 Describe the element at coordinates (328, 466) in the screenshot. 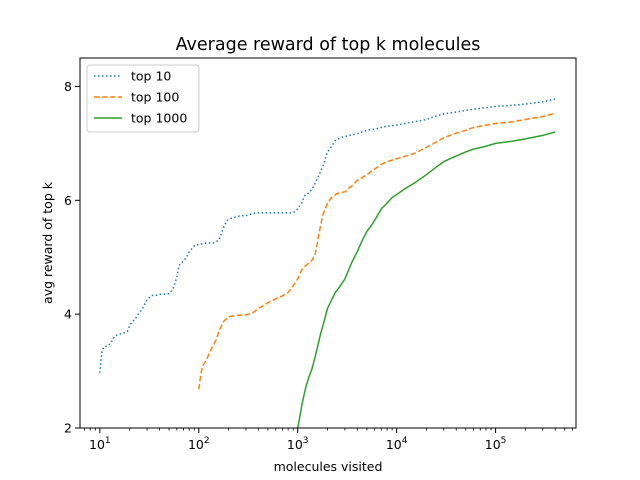

I see `x-axis-label: molecules visited` at that location.